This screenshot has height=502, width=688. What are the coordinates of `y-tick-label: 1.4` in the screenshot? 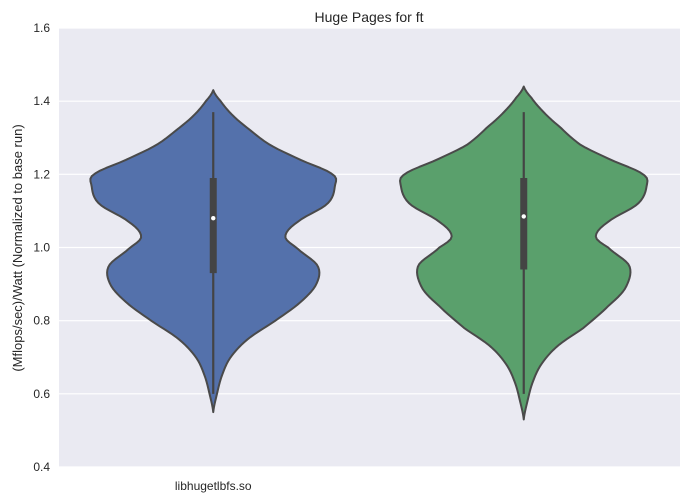 It's located at (41, 101).